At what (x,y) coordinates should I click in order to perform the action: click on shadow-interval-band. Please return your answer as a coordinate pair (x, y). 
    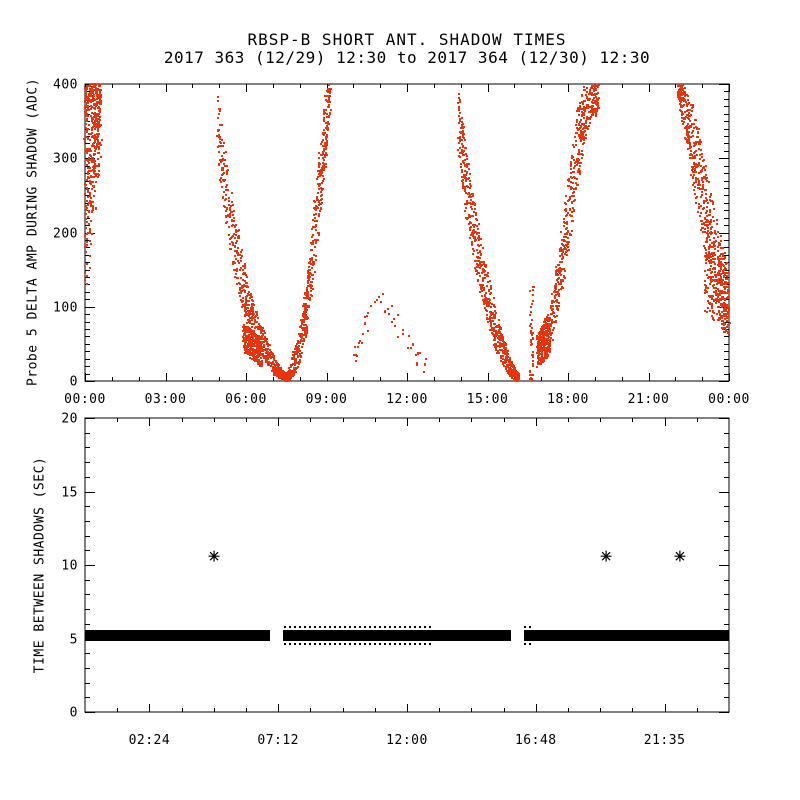
    Looking at the image, I should click on (407, 635).